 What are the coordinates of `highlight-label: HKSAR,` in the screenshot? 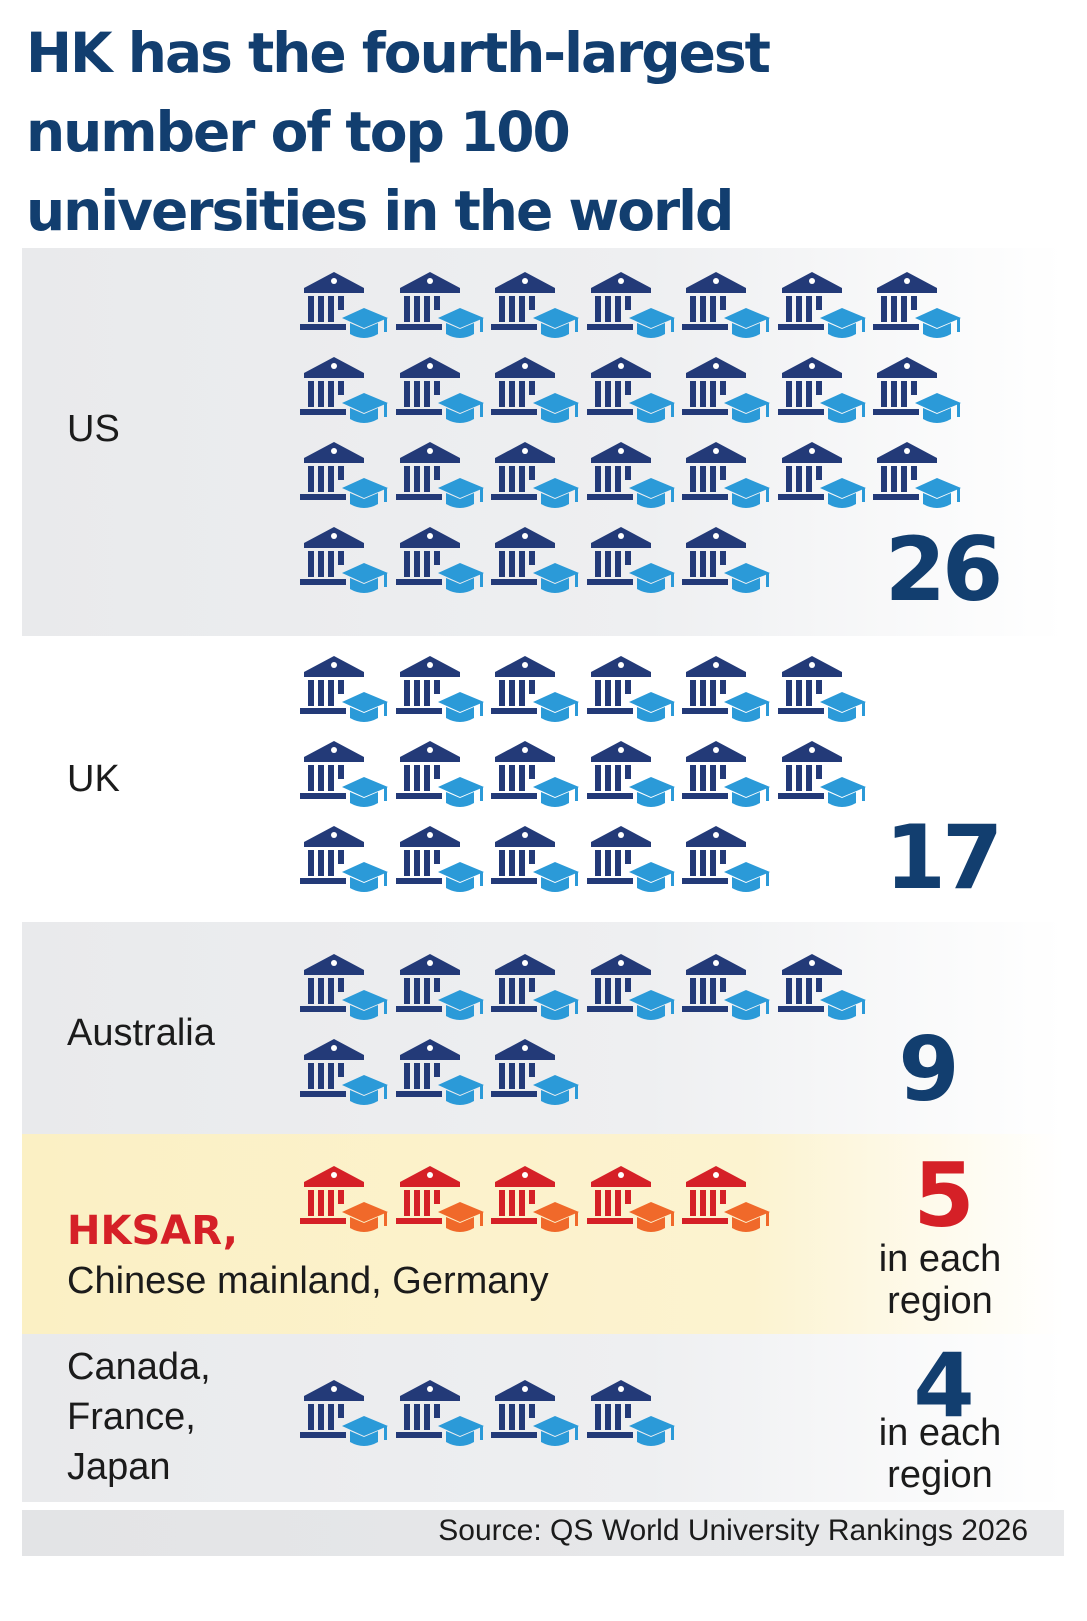 It's located at (152, 1231).